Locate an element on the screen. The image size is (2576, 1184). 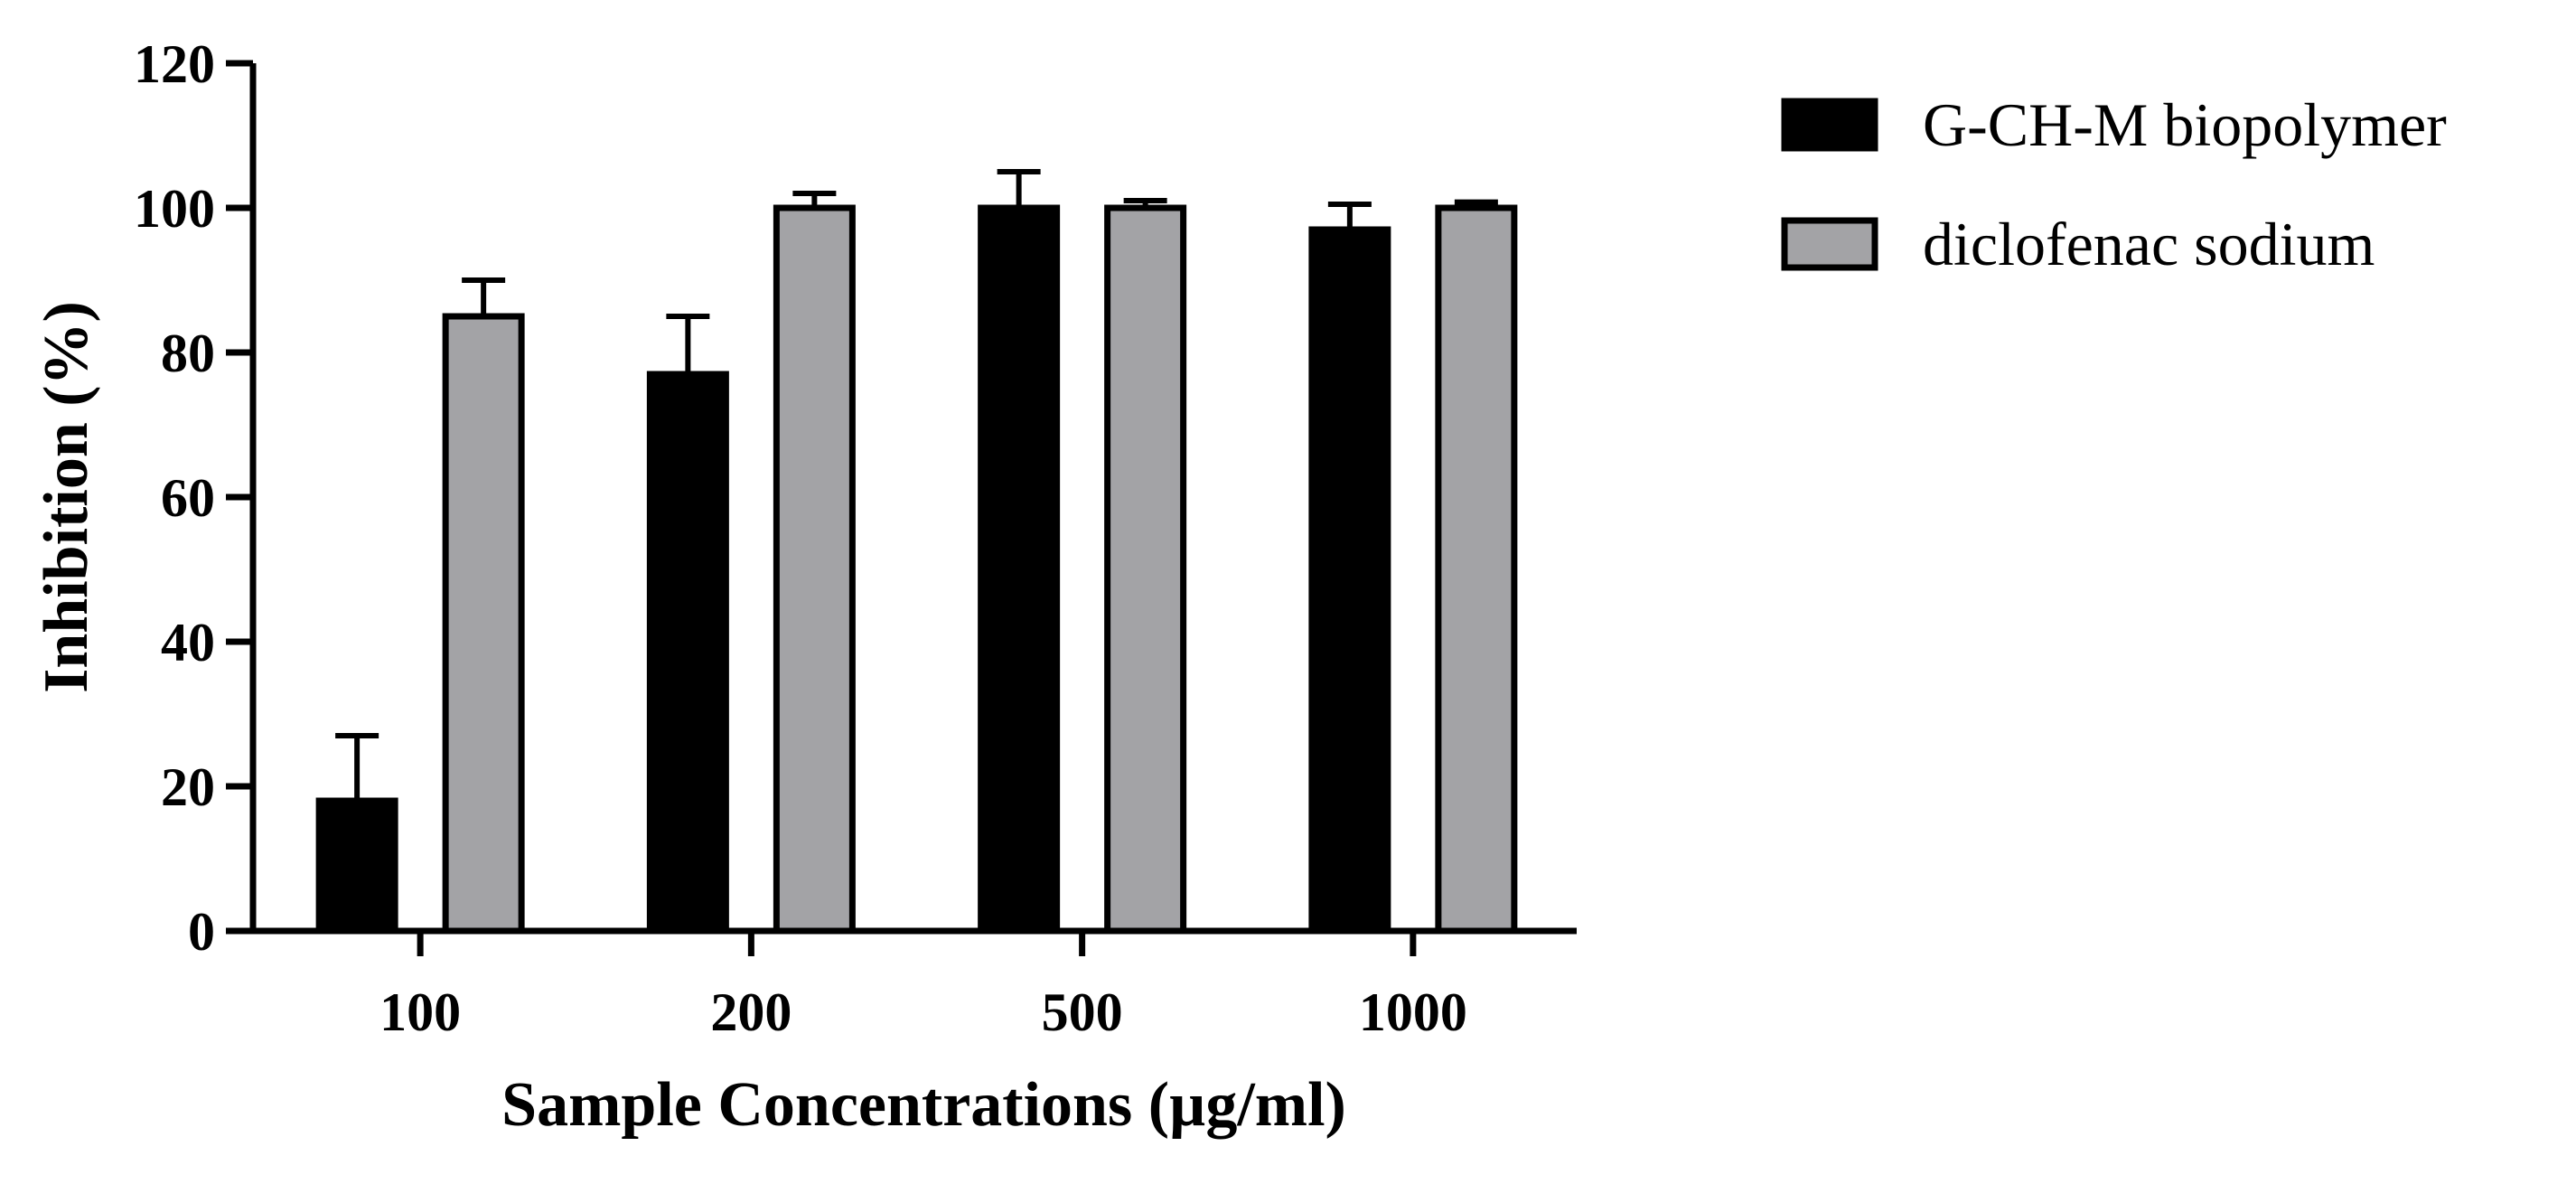
y-ticks: 0 20 40 60 80 100 120 is located at coordinates (193, 498).